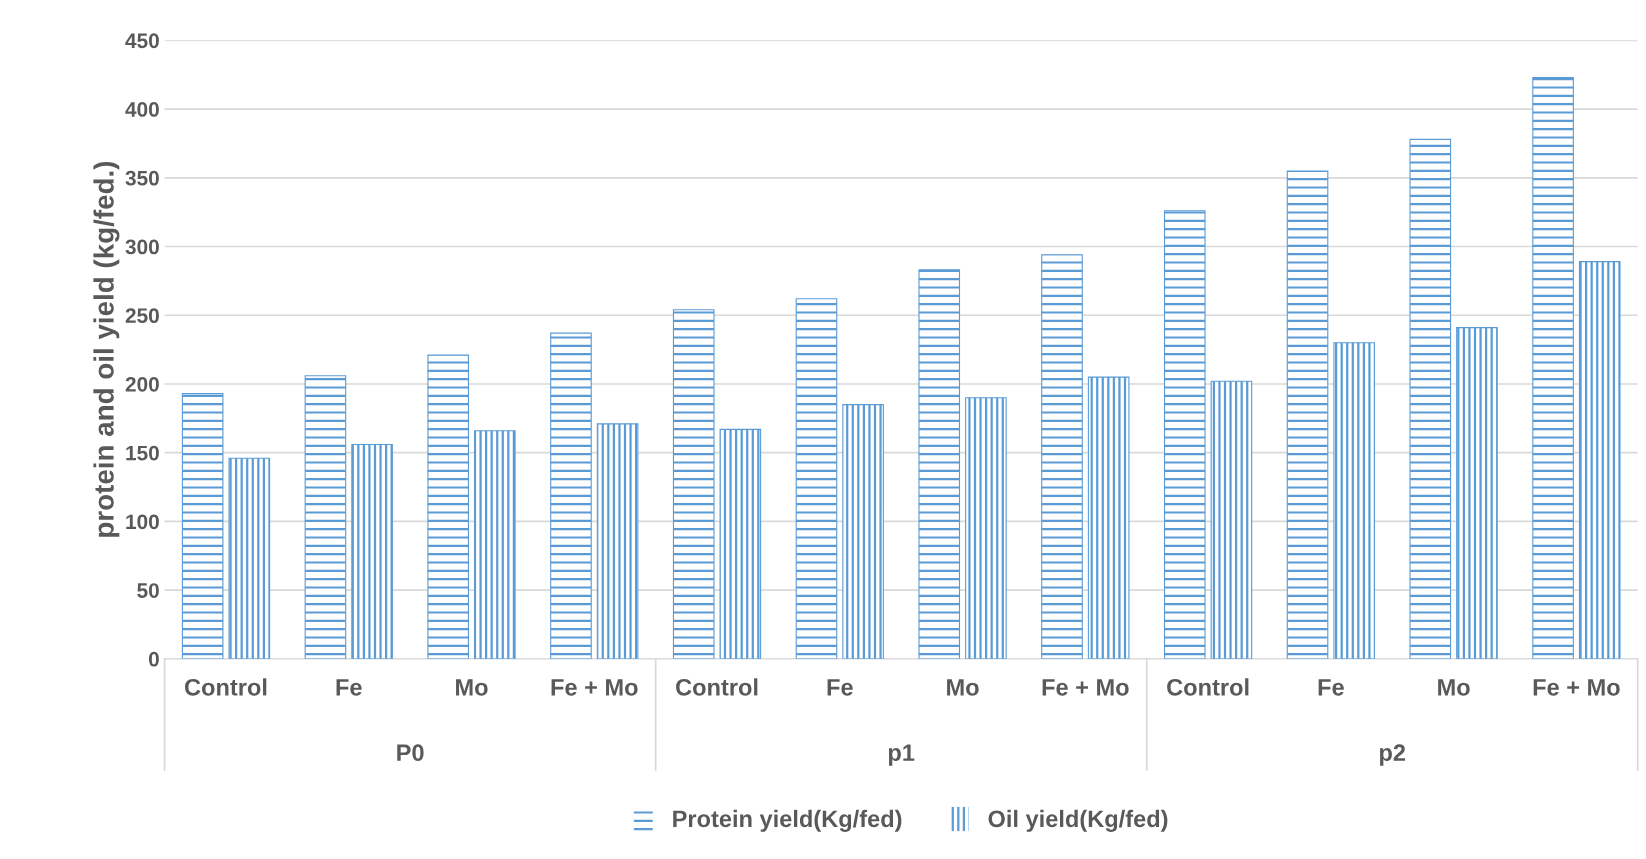 This screenshot has height=859, width=1646. I want to click on y-tick-label: 300, so click(142, 247).